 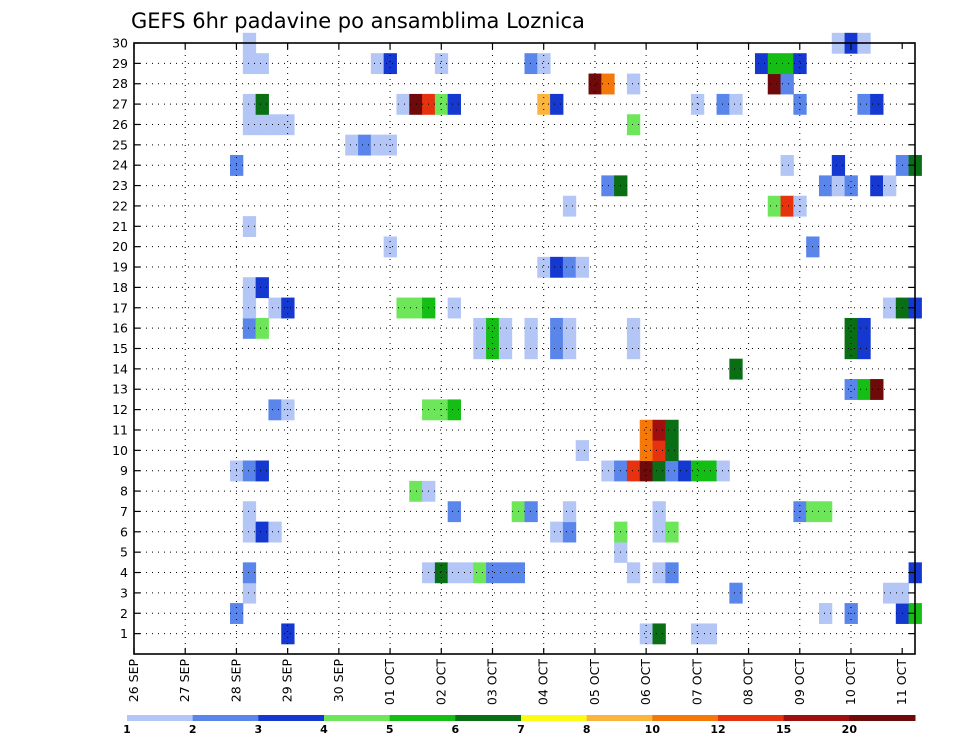 I want to click on colorbar-label: 3, so click(x=259, y=729).